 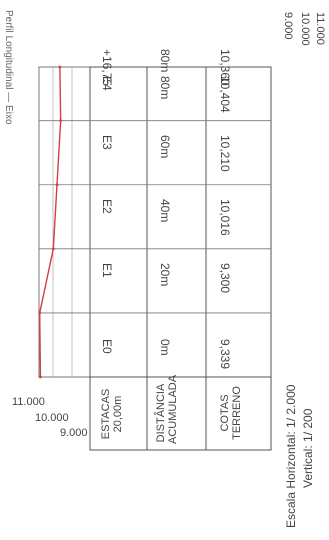 I want to click on profile-line, so click(x=50, y=222).